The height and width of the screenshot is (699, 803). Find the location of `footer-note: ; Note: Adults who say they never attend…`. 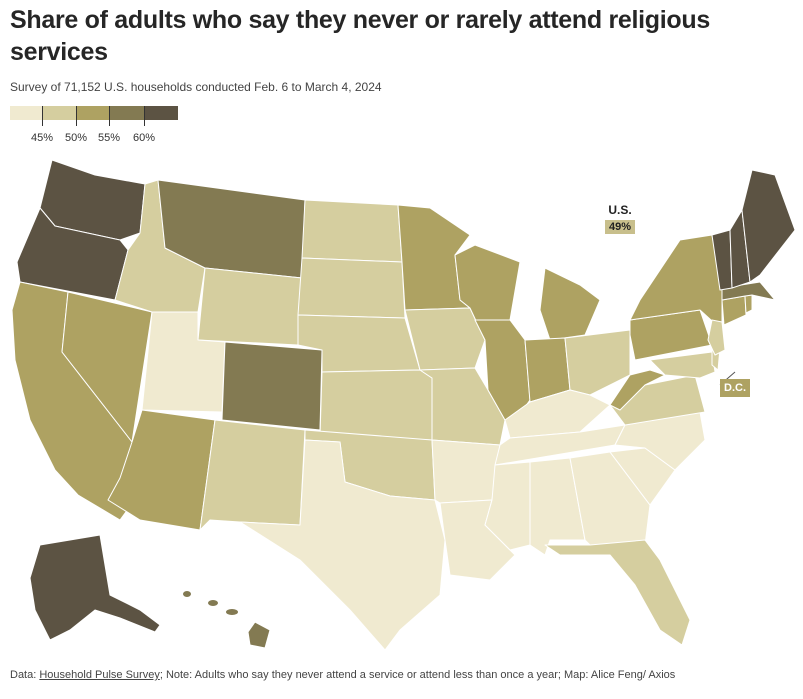

footer-note: ; Note: Adults who say they never attend… is located at coordinates (417, 675).